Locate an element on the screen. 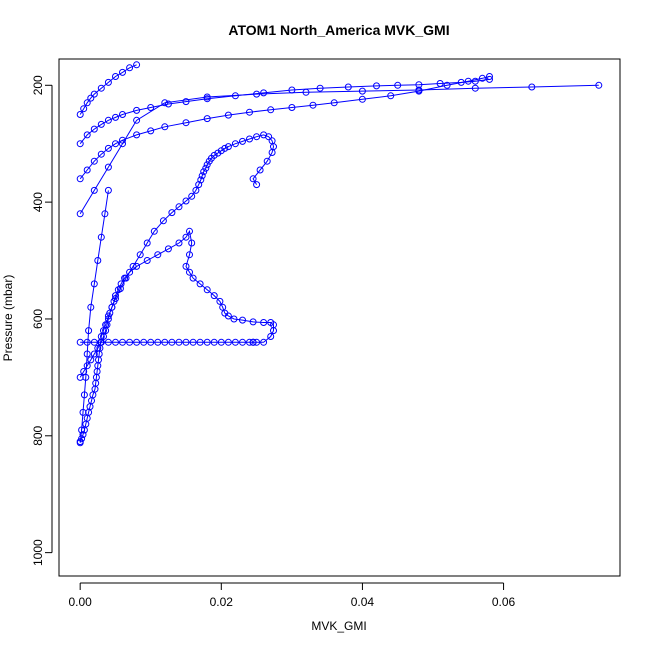 The width and height of the screenshot is (650, 650). x-axis: 0.00 0.02 0.04 0.06 is located at coordinates (292, 595).